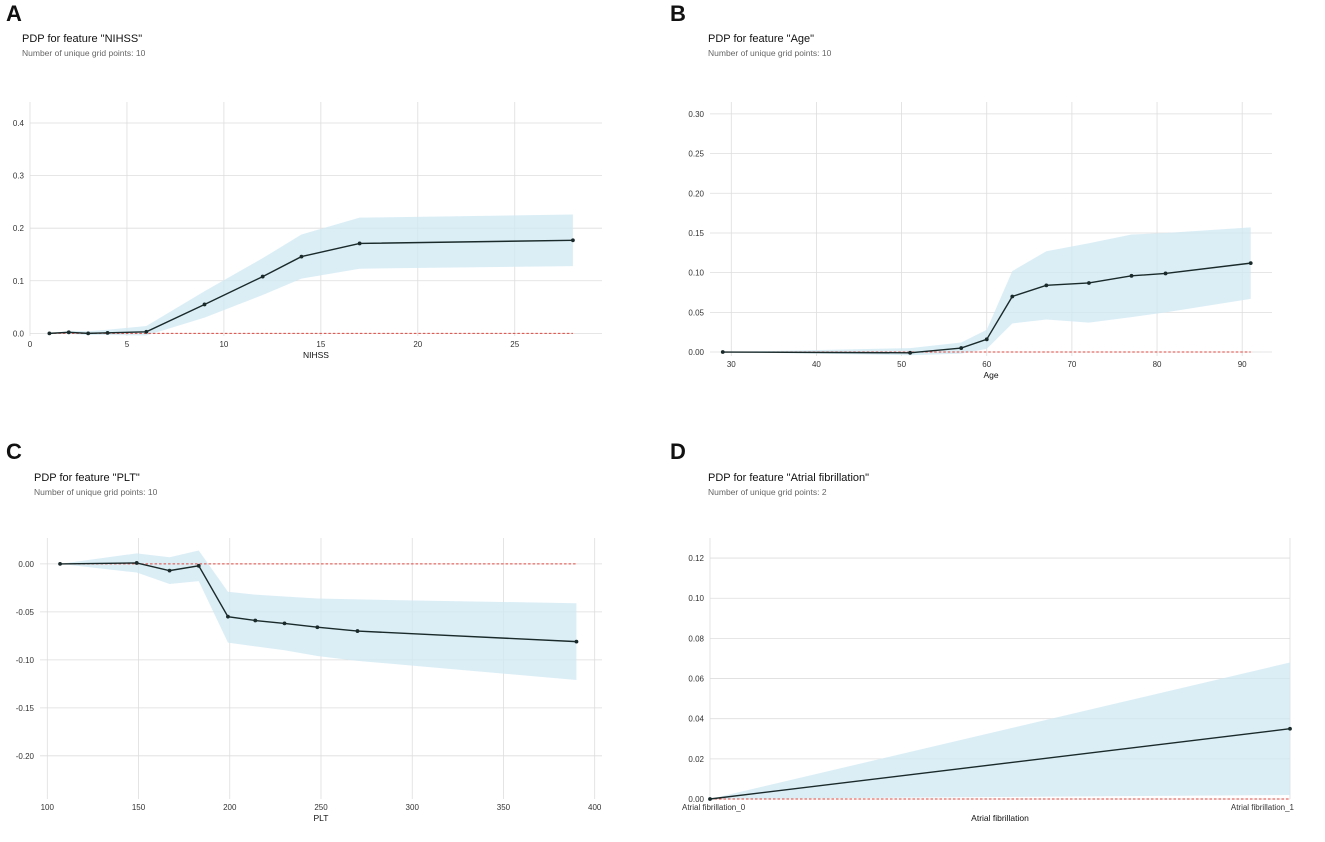 The height and width of the screenshot is (842, 1325). What do you see at coordinates (48, 807) in the screenshot?
I see `x-tick-label: 100` at bounding box center [48, 807].